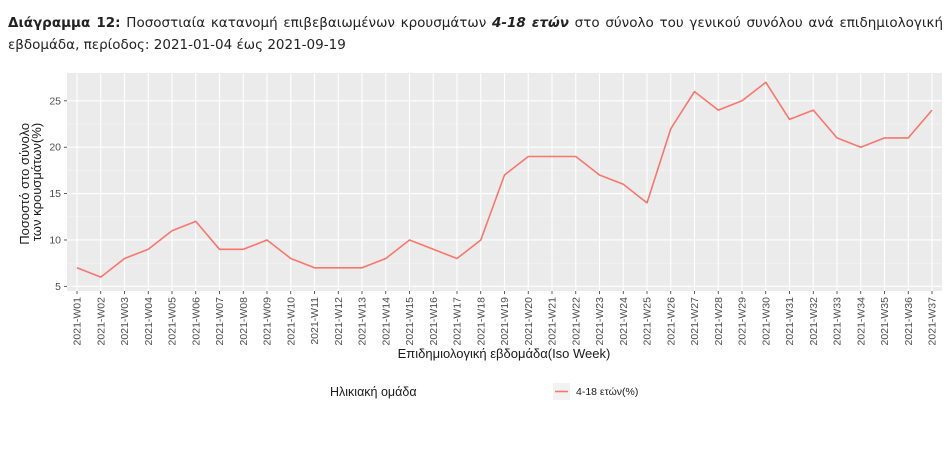  What do you see at coordinates (220, 321) in the screenshot?
I see `x-tick-label: 2021-W07` at bounding box center [220, 321].